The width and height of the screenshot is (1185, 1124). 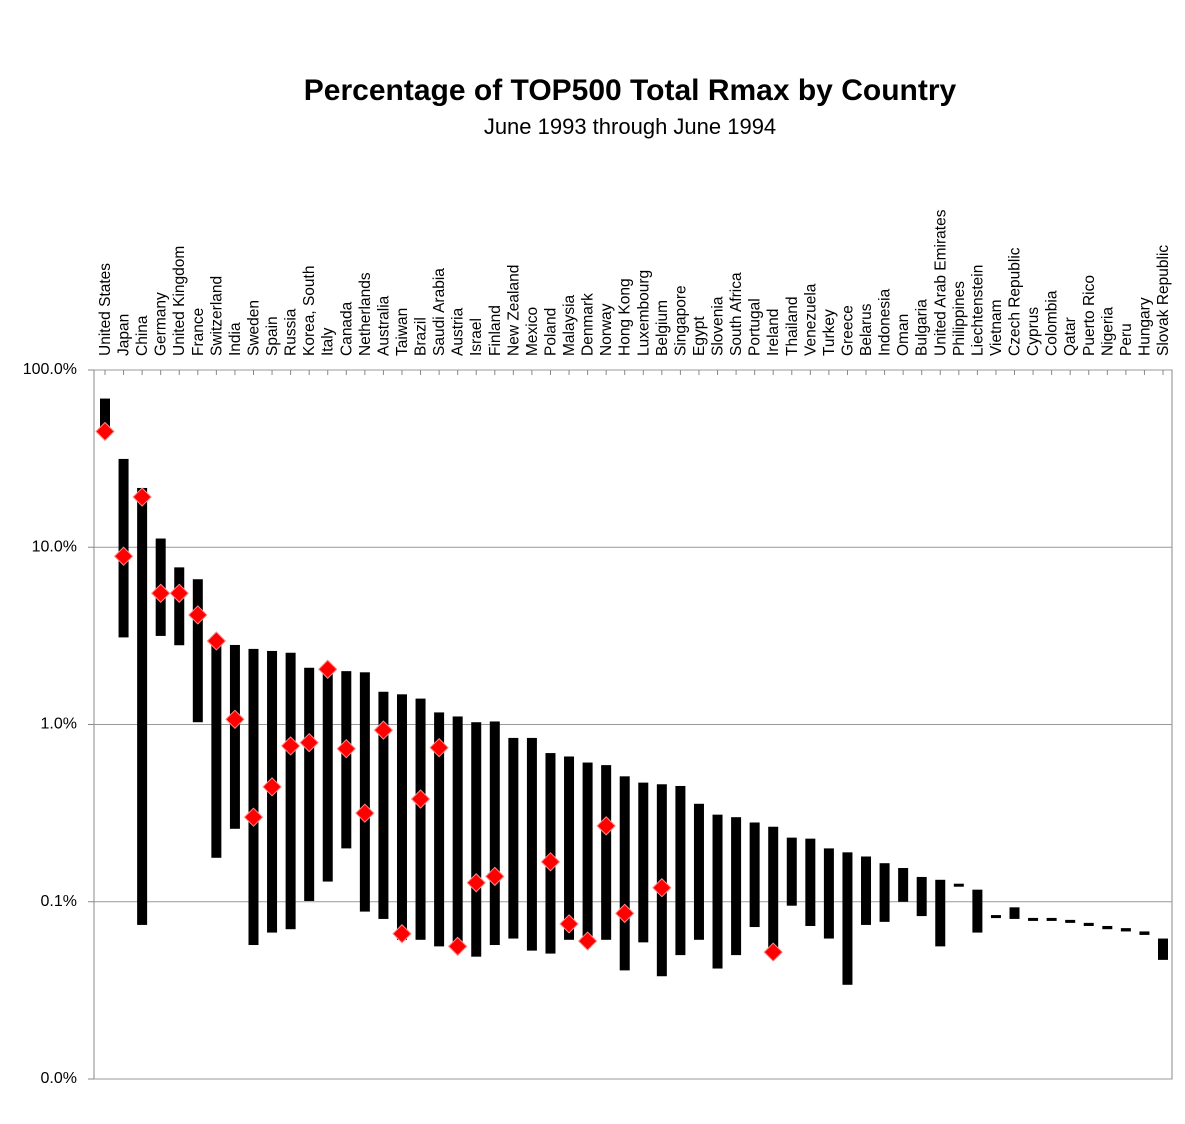 I want to click on x-tick-label: New Zealand, so click(x=513, y=310).